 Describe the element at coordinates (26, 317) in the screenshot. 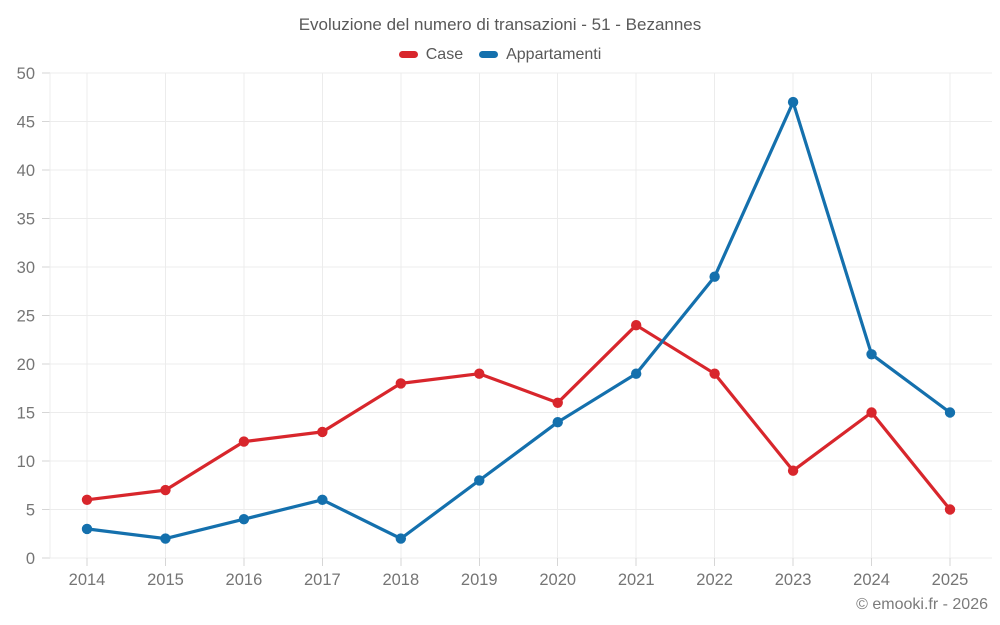

I see `y-tick-label: 25` at that location.